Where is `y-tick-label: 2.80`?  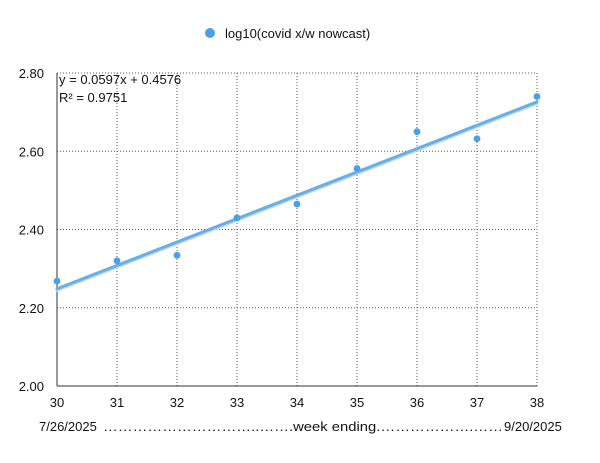
y-tick-label: 2.80 is located at coordinates (31, 73).